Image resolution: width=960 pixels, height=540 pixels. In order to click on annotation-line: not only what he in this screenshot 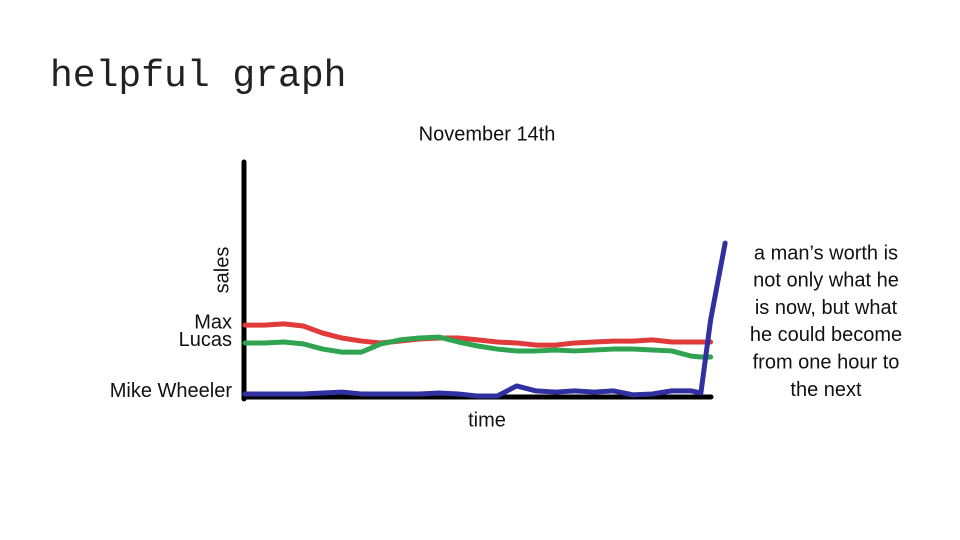, I will do `click(826, 281)`.